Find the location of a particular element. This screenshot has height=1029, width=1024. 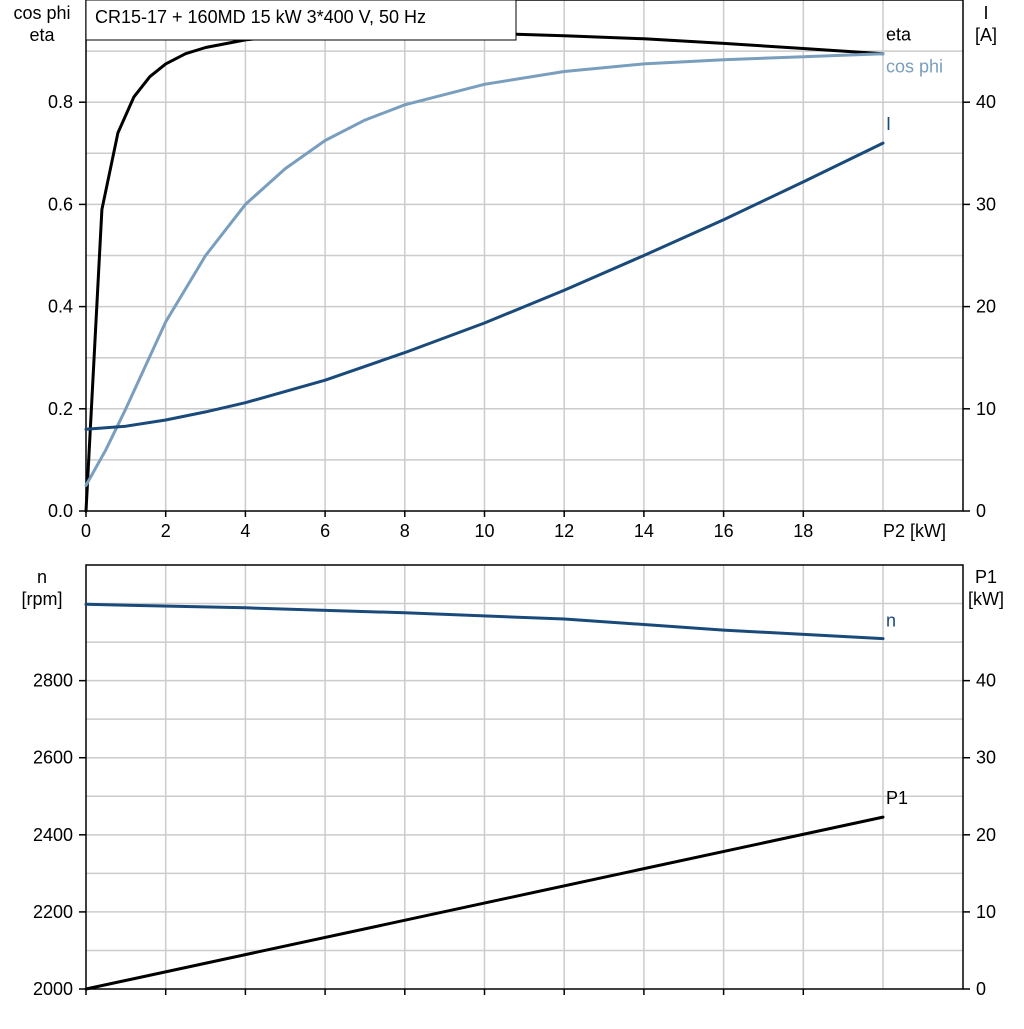

y-tick-label-left: 0.2 is located at coordinates (60, 409).